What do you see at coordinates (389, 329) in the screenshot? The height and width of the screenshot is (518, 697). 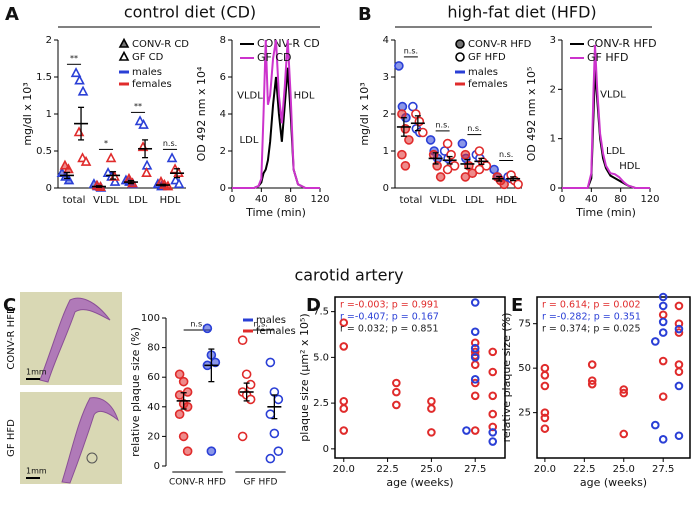 I see `annotation: r = 0.032; p = 0.851` at bounding box center [389, 329].